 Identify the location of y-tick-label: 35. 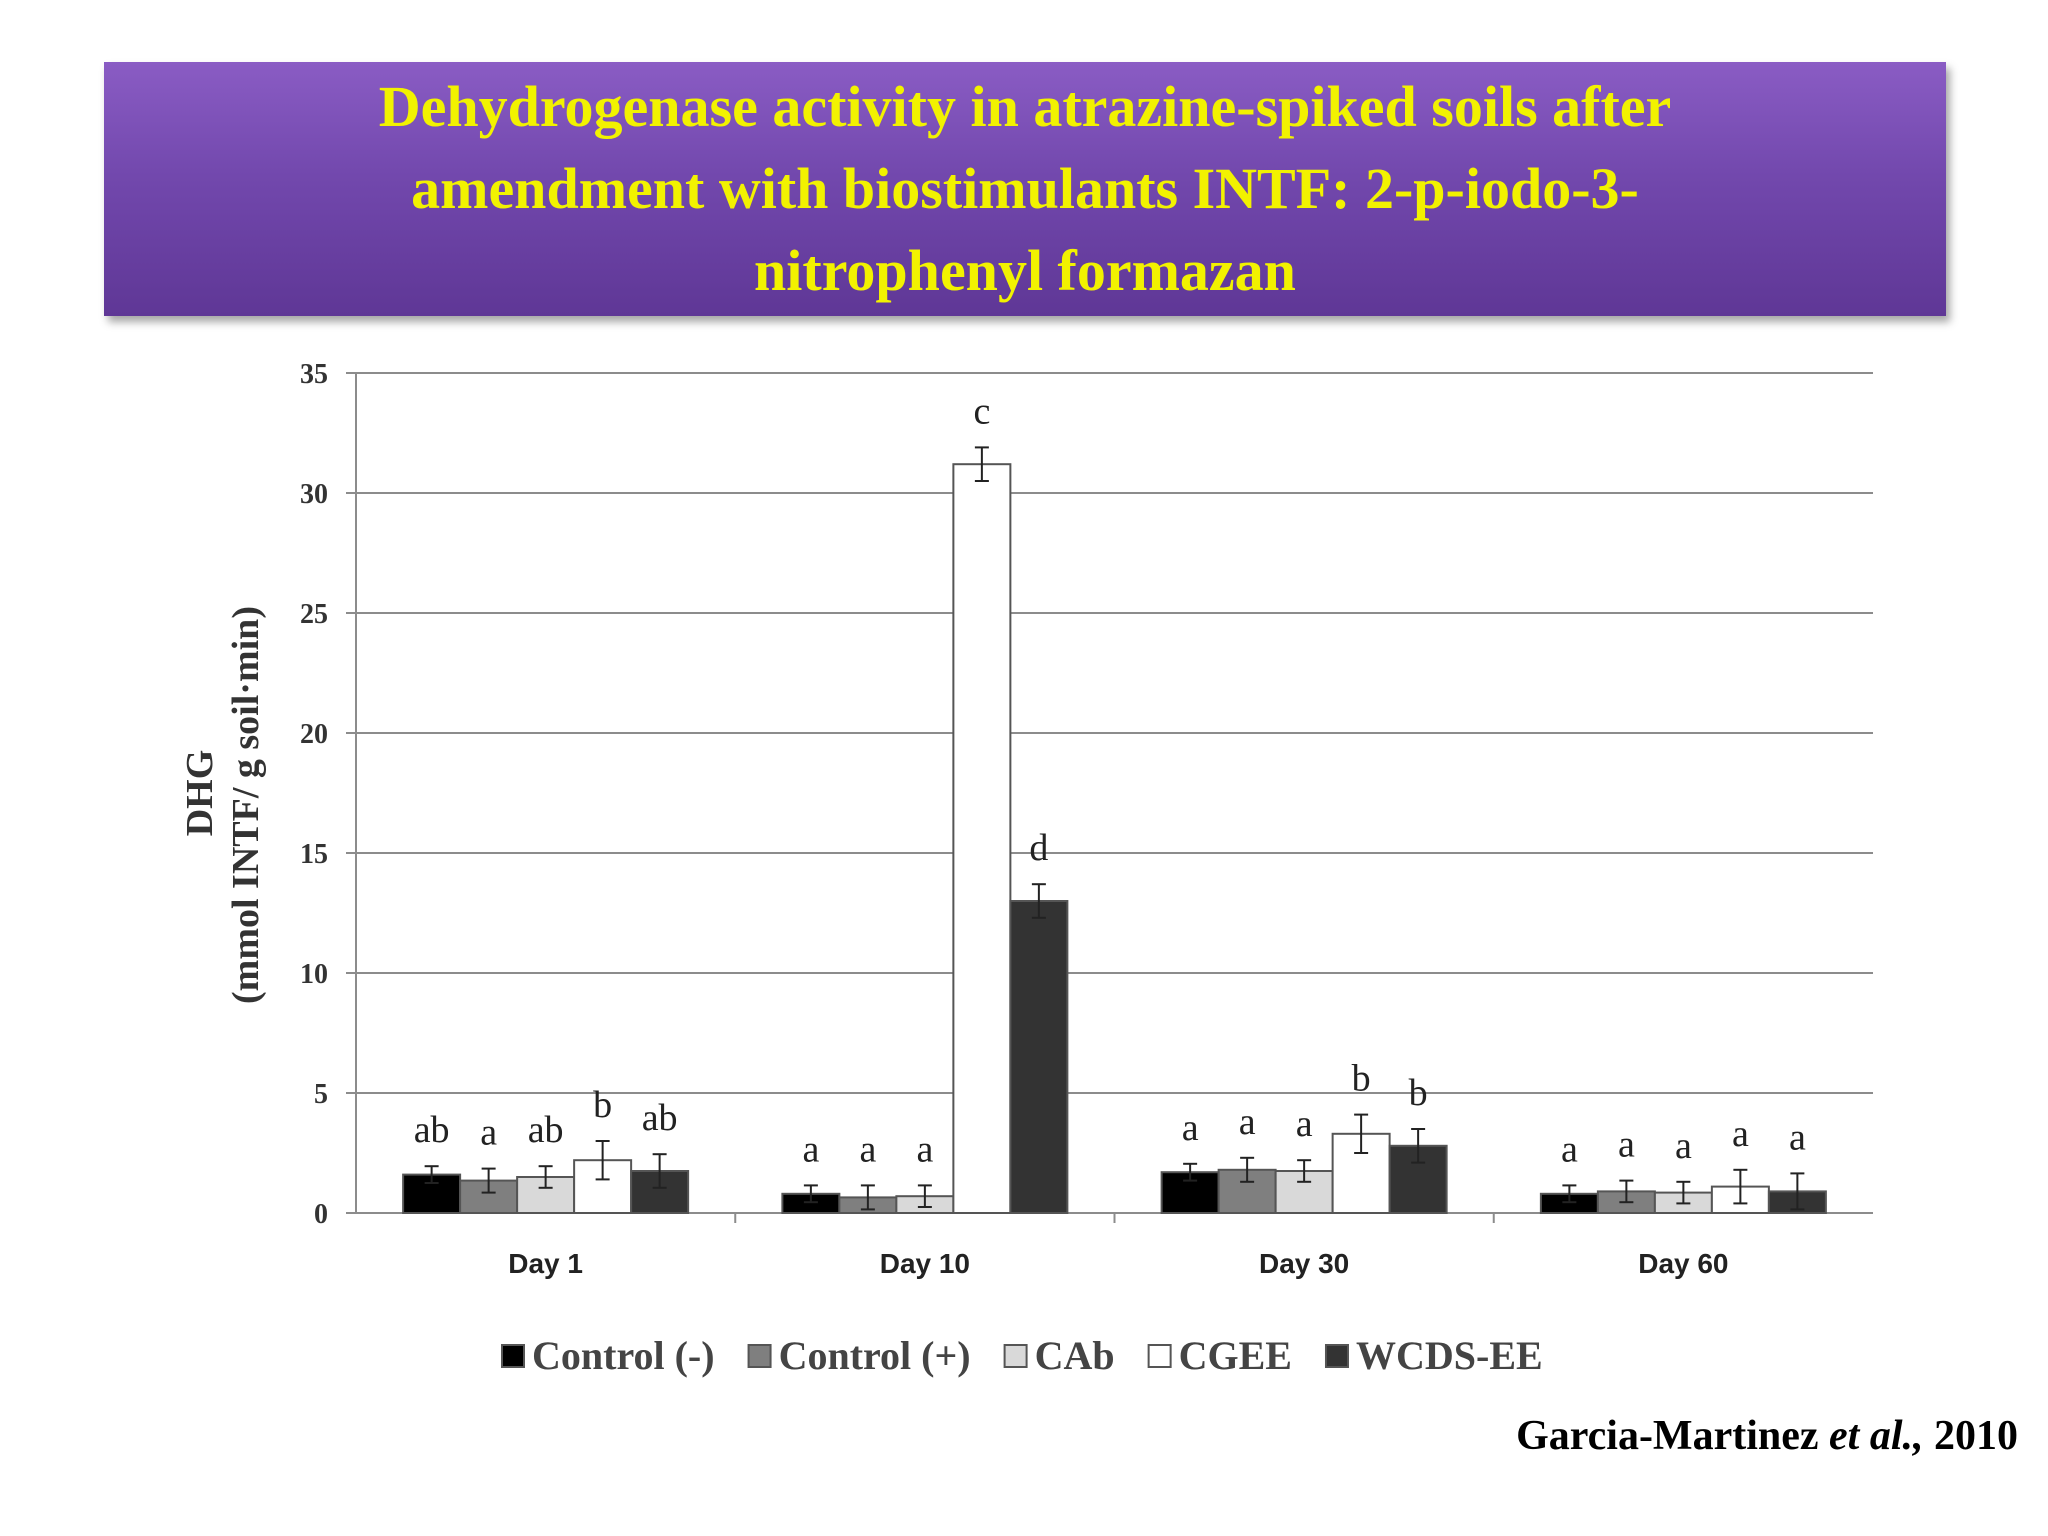
(314, 374).